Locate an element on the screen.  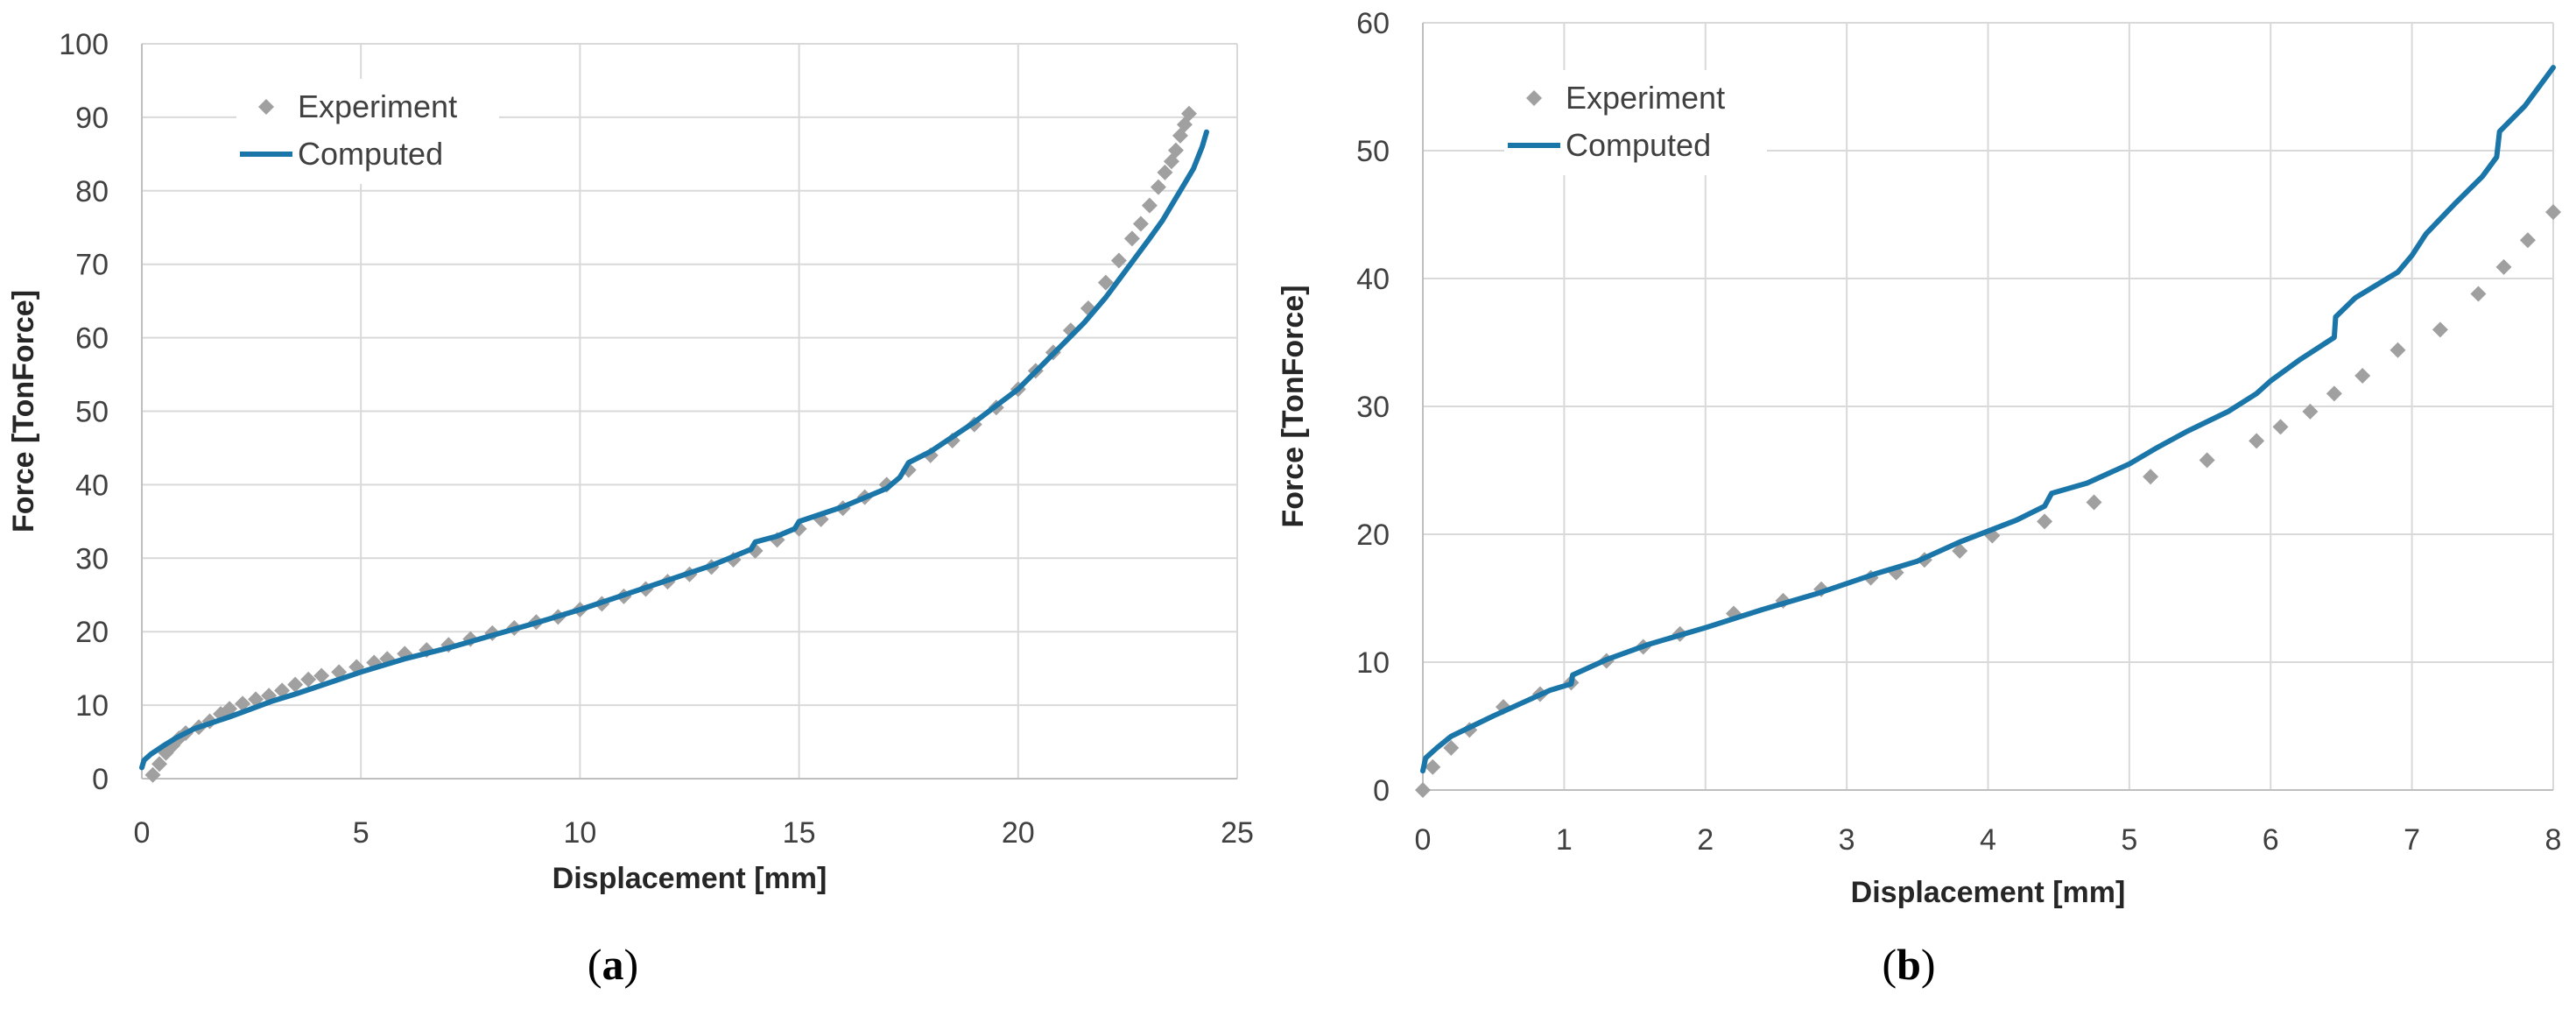
x-tick-label: 4 is located at coordinates (1988, 840).